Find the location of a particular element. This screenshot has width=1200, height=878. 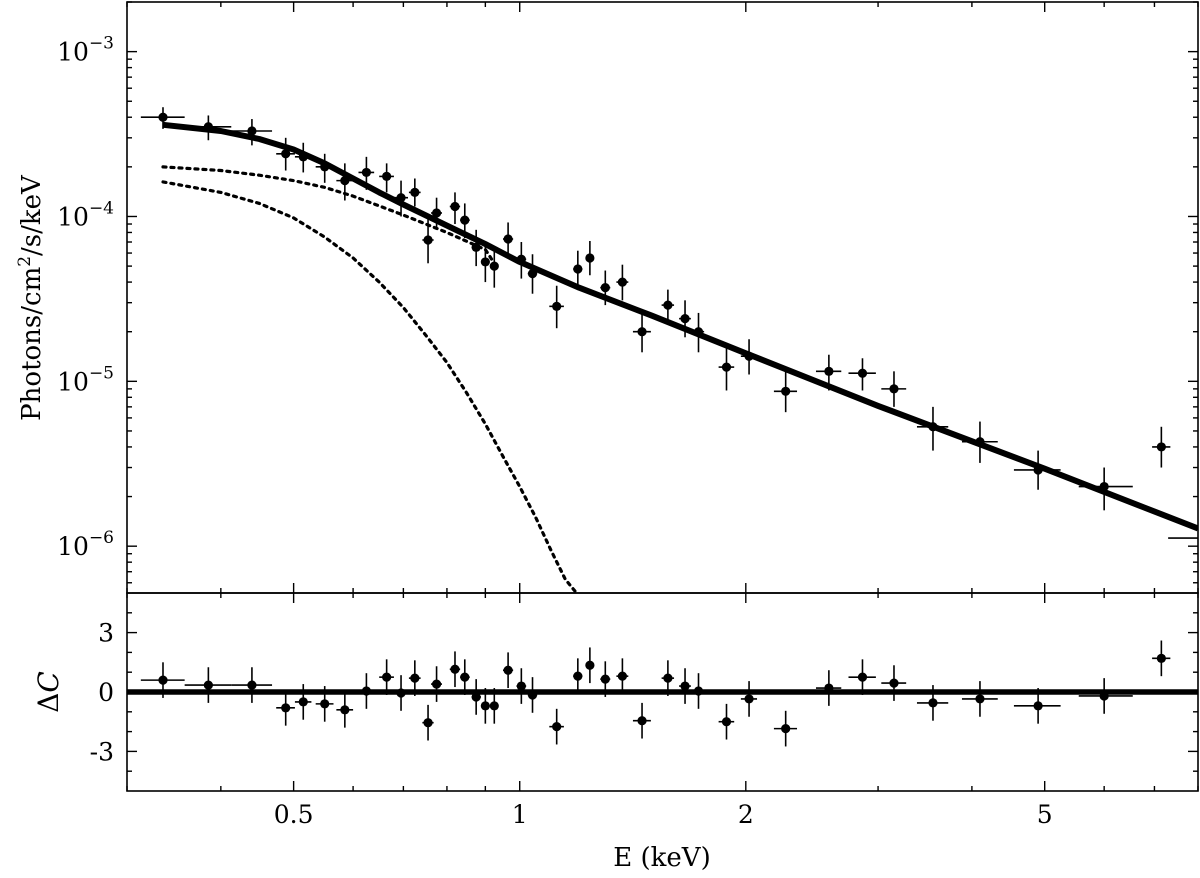

spectrum-y-tick-labels: 10⁻³ 10⁻⁴ 10⁻⁵ 10⁻⁶ is located at coordinates (85, 298).